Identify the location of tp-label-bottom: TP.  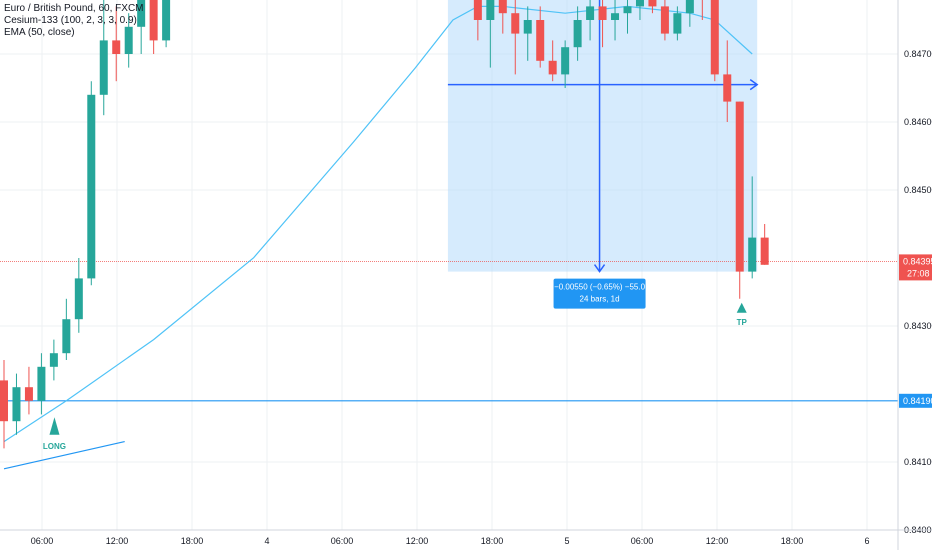
(742, 322).